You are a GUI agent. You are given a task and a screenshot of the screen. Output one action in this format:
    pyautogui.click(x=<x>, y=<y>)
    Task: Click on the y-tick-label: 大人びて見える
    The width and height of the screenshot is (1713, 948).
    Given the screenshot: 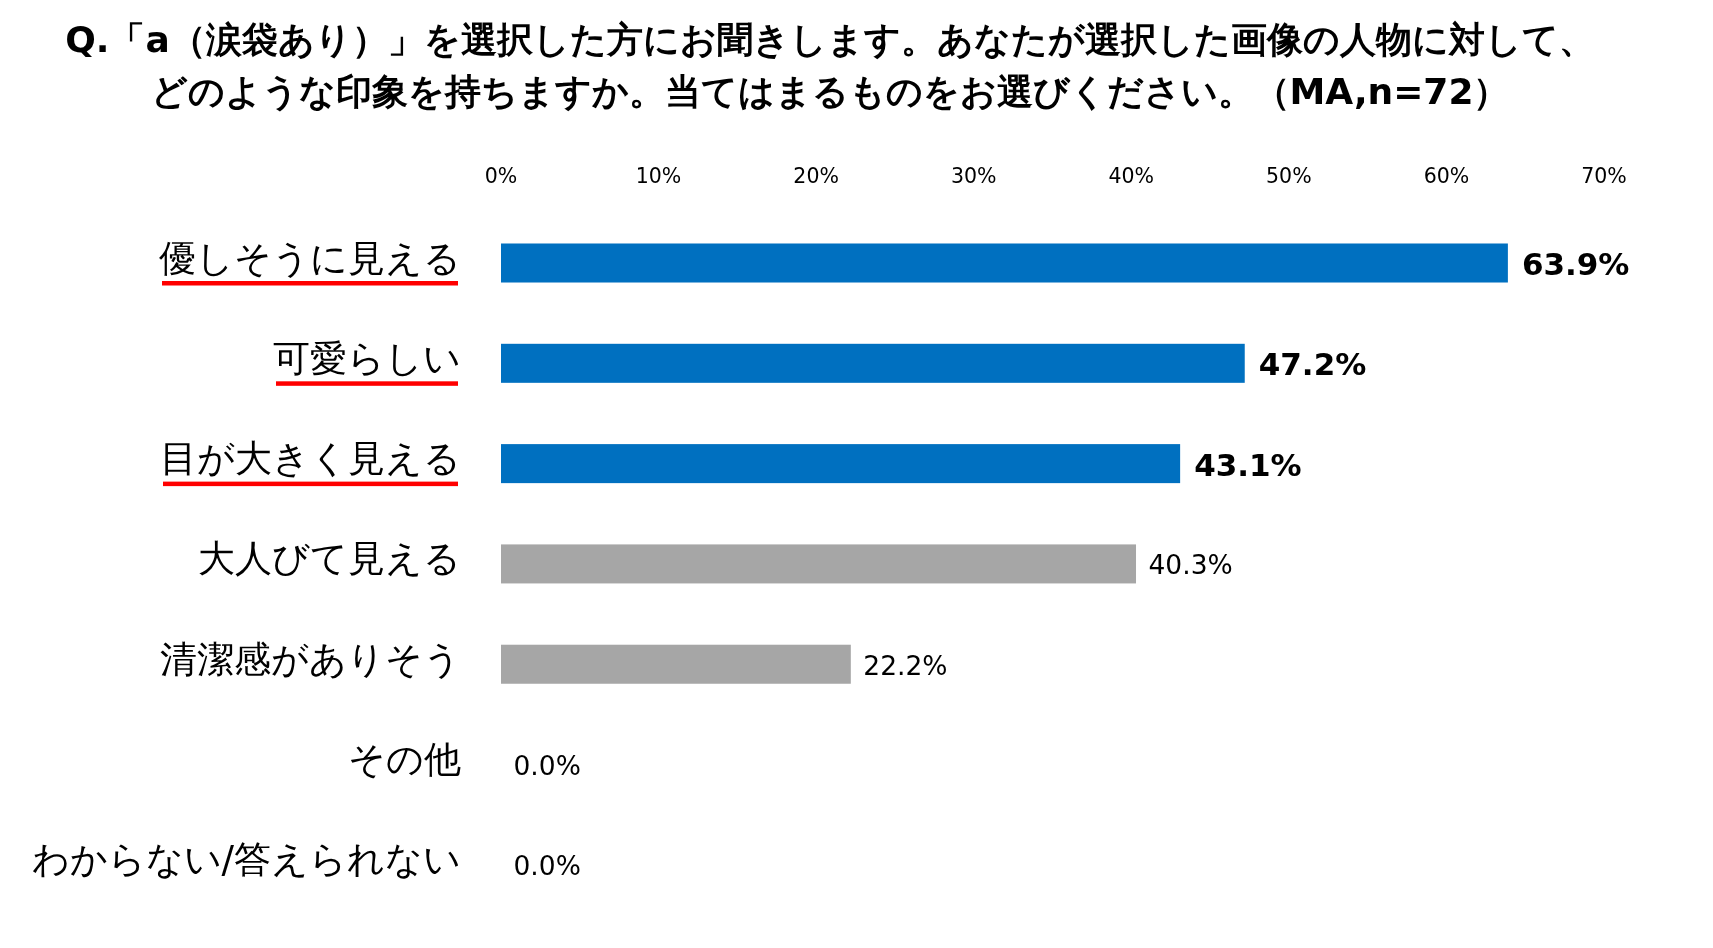 What is the action you would take?
    pyautogui.click(x=329, y=559)
    